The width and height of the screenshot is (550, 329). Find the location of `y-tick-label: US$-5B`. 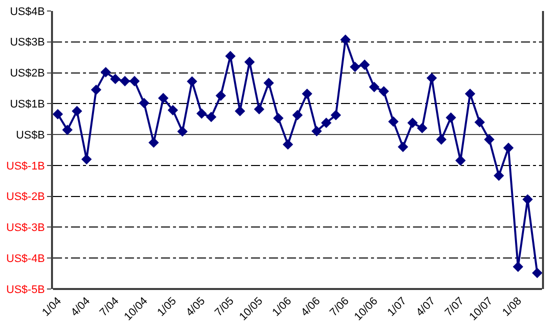

y-tick-label: US$-5B is located at coordinates (25, 290).